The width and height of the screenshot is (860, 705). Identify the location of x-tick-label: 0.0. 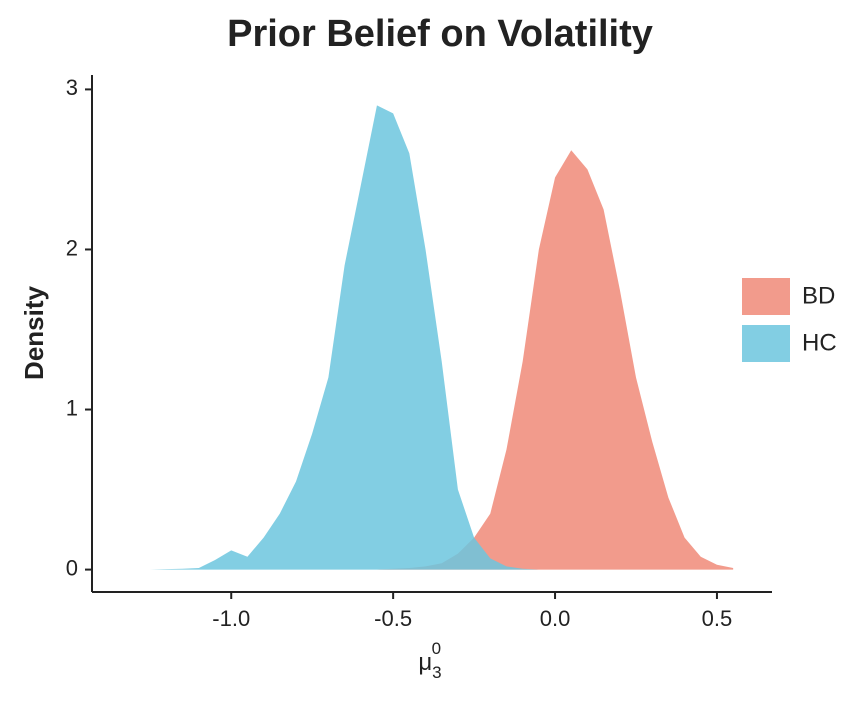
(555, 618).